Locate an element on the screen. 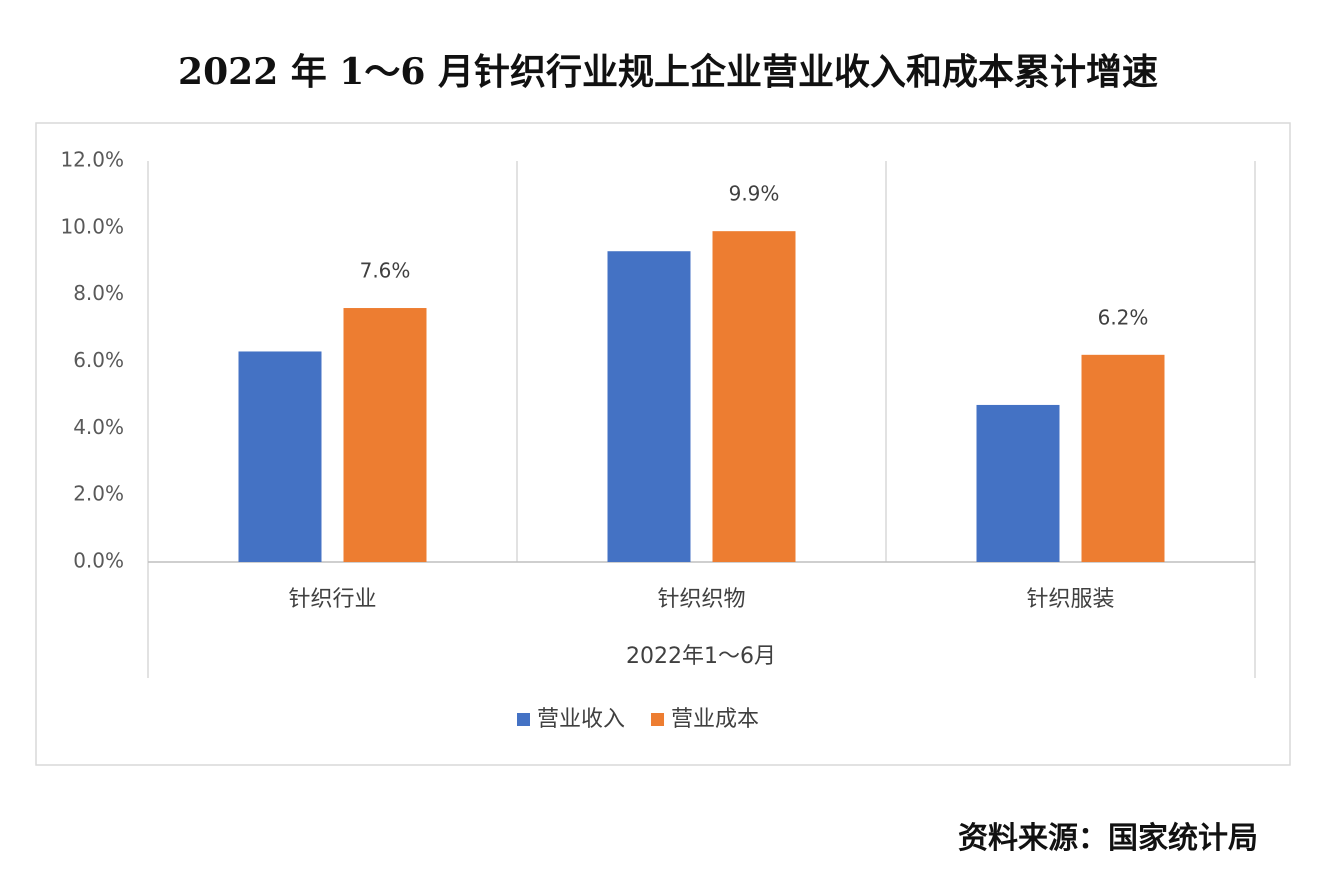  data-label: 7.6% is located at coordinates (385, 271).